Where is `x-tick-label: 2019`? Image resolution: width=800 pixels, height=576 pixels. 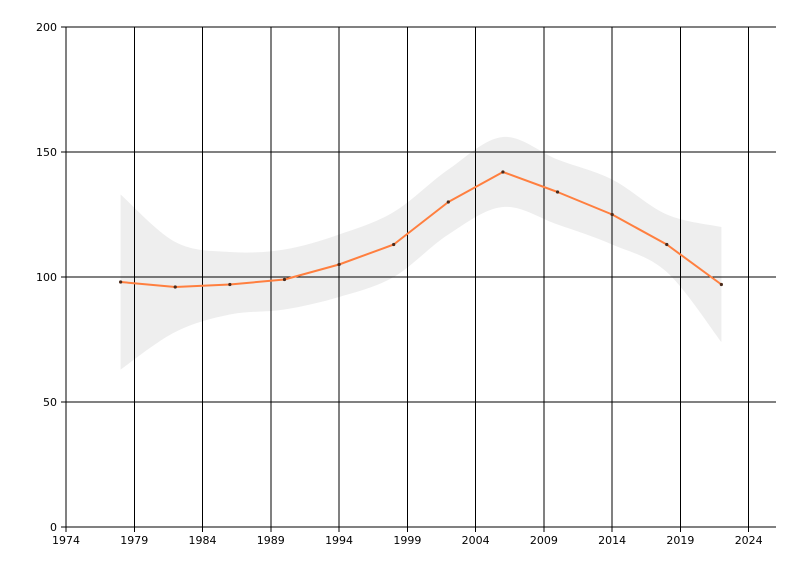 x-tick-label: 2019 is located at coordinates (680, 540).